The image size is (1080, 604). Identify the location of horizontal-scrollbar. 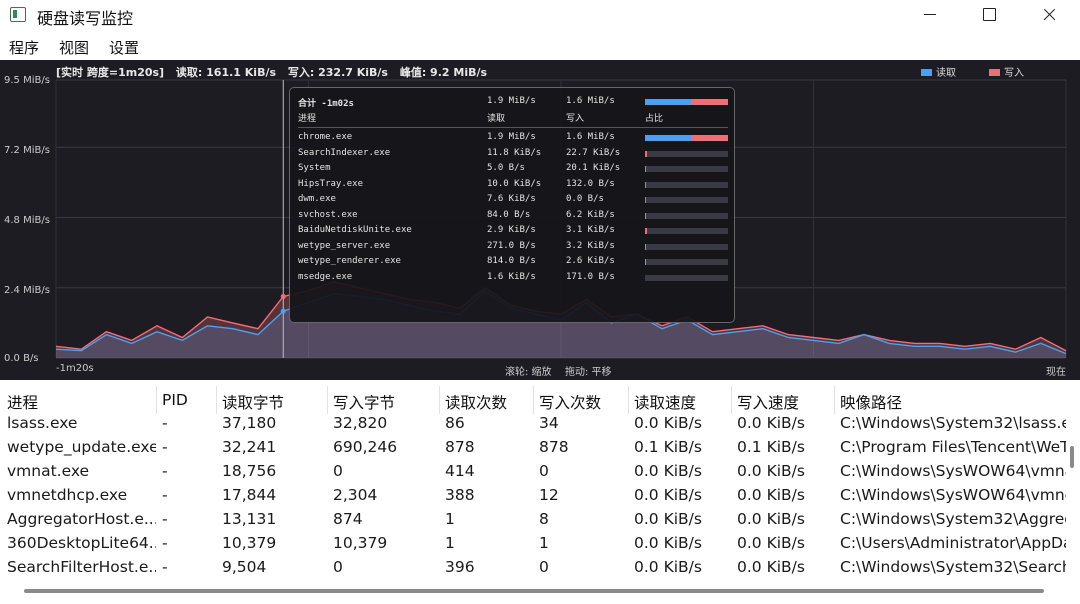
(540, 593).